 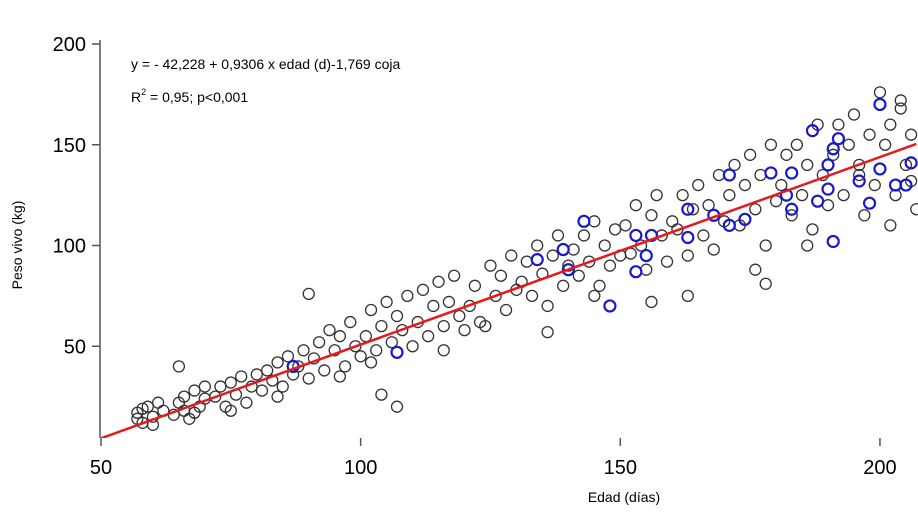 I want to click on y-tick-label: 100, so click(x=69, y=247).